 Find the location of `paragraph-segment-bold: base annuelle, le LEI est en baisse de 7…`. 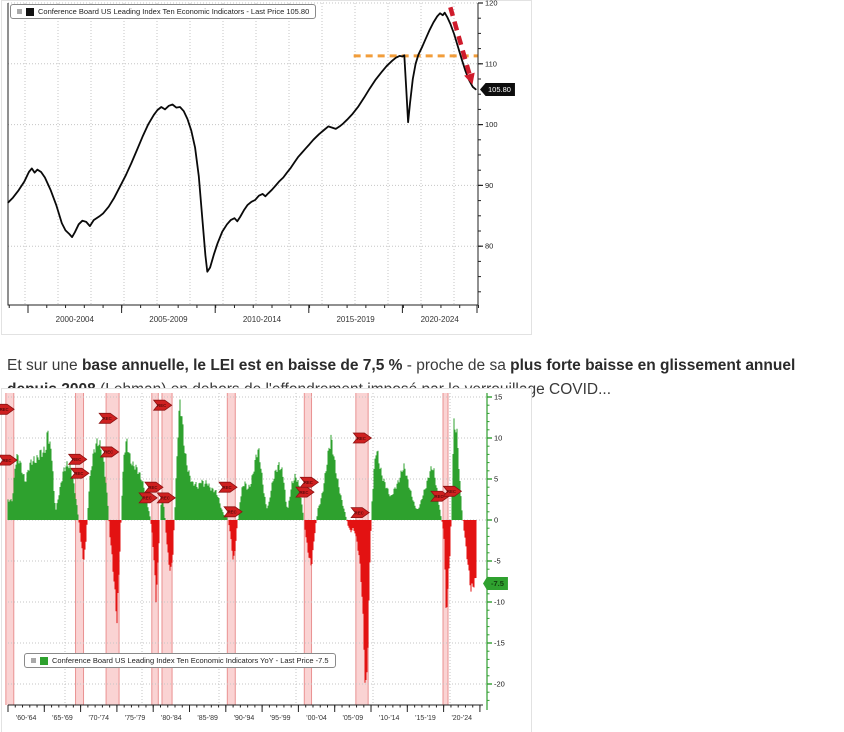

paragraph-segment-bold: base annuelle, le LEI est en baisse de 7… is located at coordinates (242, 365).